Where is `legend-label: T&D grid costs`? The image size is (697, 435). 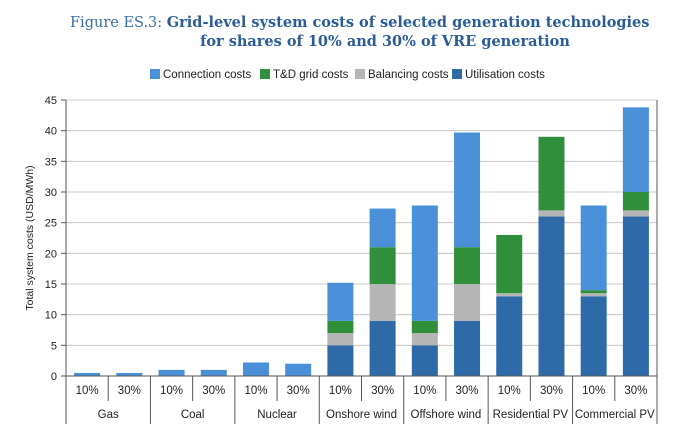 legend-label: T&D grid costs is located at coordinates (311, 75).